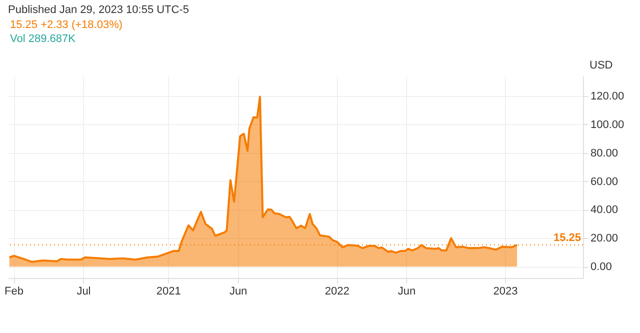 The height and width of the screenshot is (333, 640). What do you see at coordinates (601, 267) in the screenshot?
I see `y-tick-label: 0.00` at bounding box center [601, 267].